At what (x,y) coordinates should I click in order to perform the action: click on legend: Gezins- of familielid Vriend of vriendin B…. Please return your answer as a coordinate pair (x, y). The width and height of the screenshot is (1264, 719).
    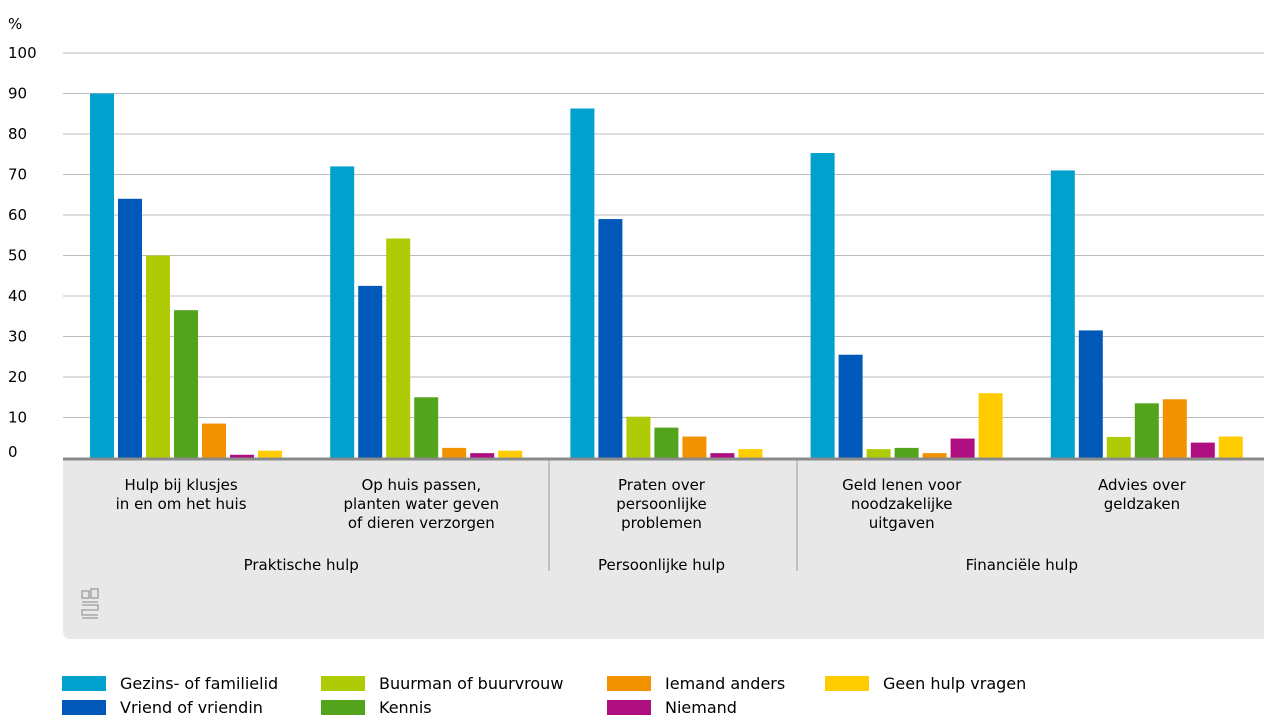
    Looking at the image, I should click on (632, 694).